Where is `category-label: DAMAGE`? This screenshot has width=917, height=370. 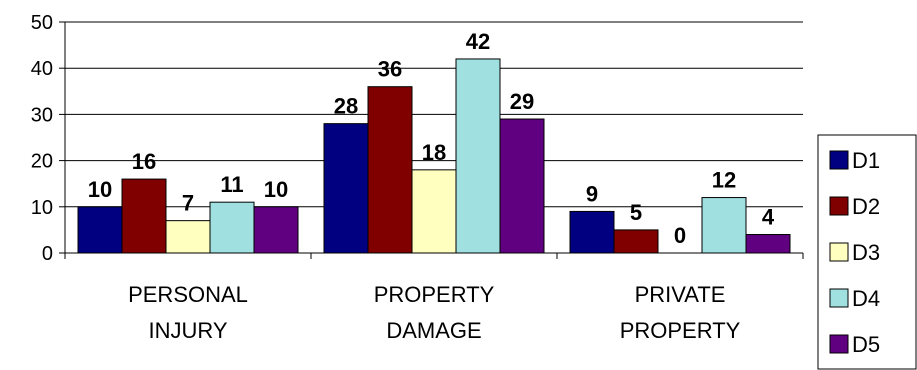 category-label: DAMAGE is located at coordinates (433, 330).